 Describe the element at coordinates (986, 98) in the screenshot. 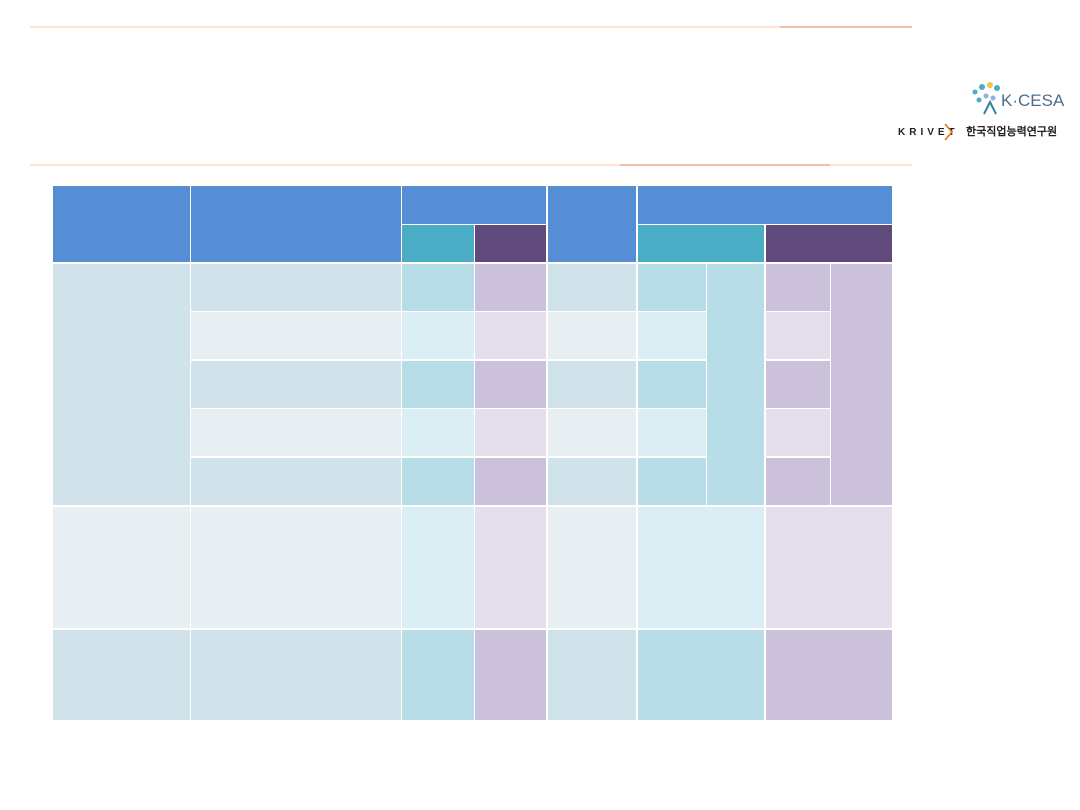

I see `logo-mark` at that location.